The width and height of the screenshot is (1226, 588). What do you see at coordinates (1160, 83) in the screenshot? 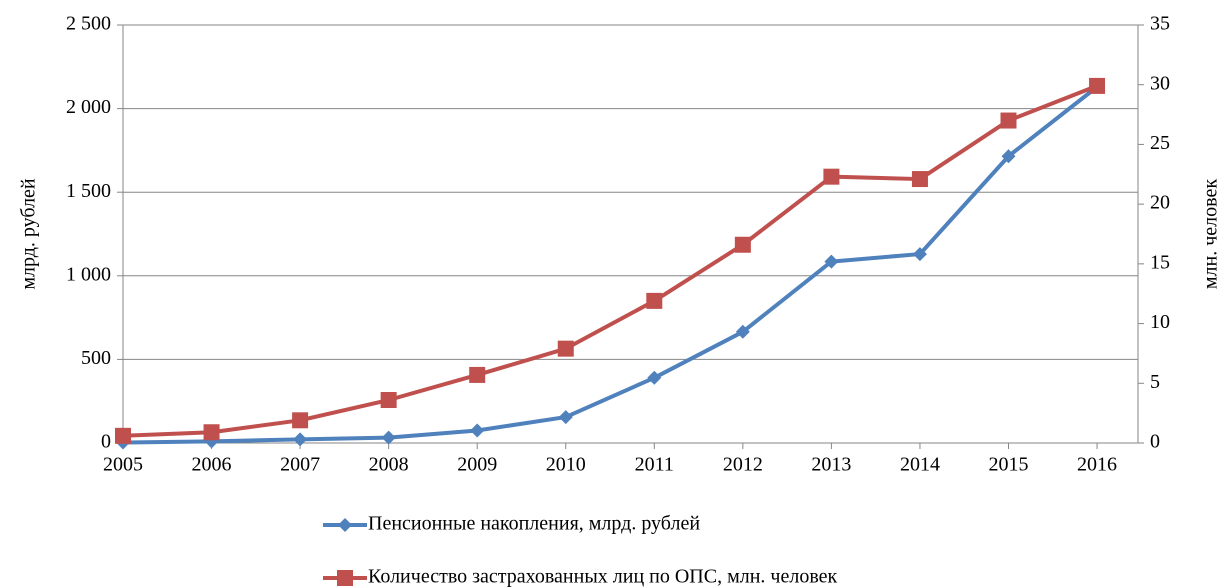
I see `y2-tick-label: 30` at bounding box center [1160, 83].